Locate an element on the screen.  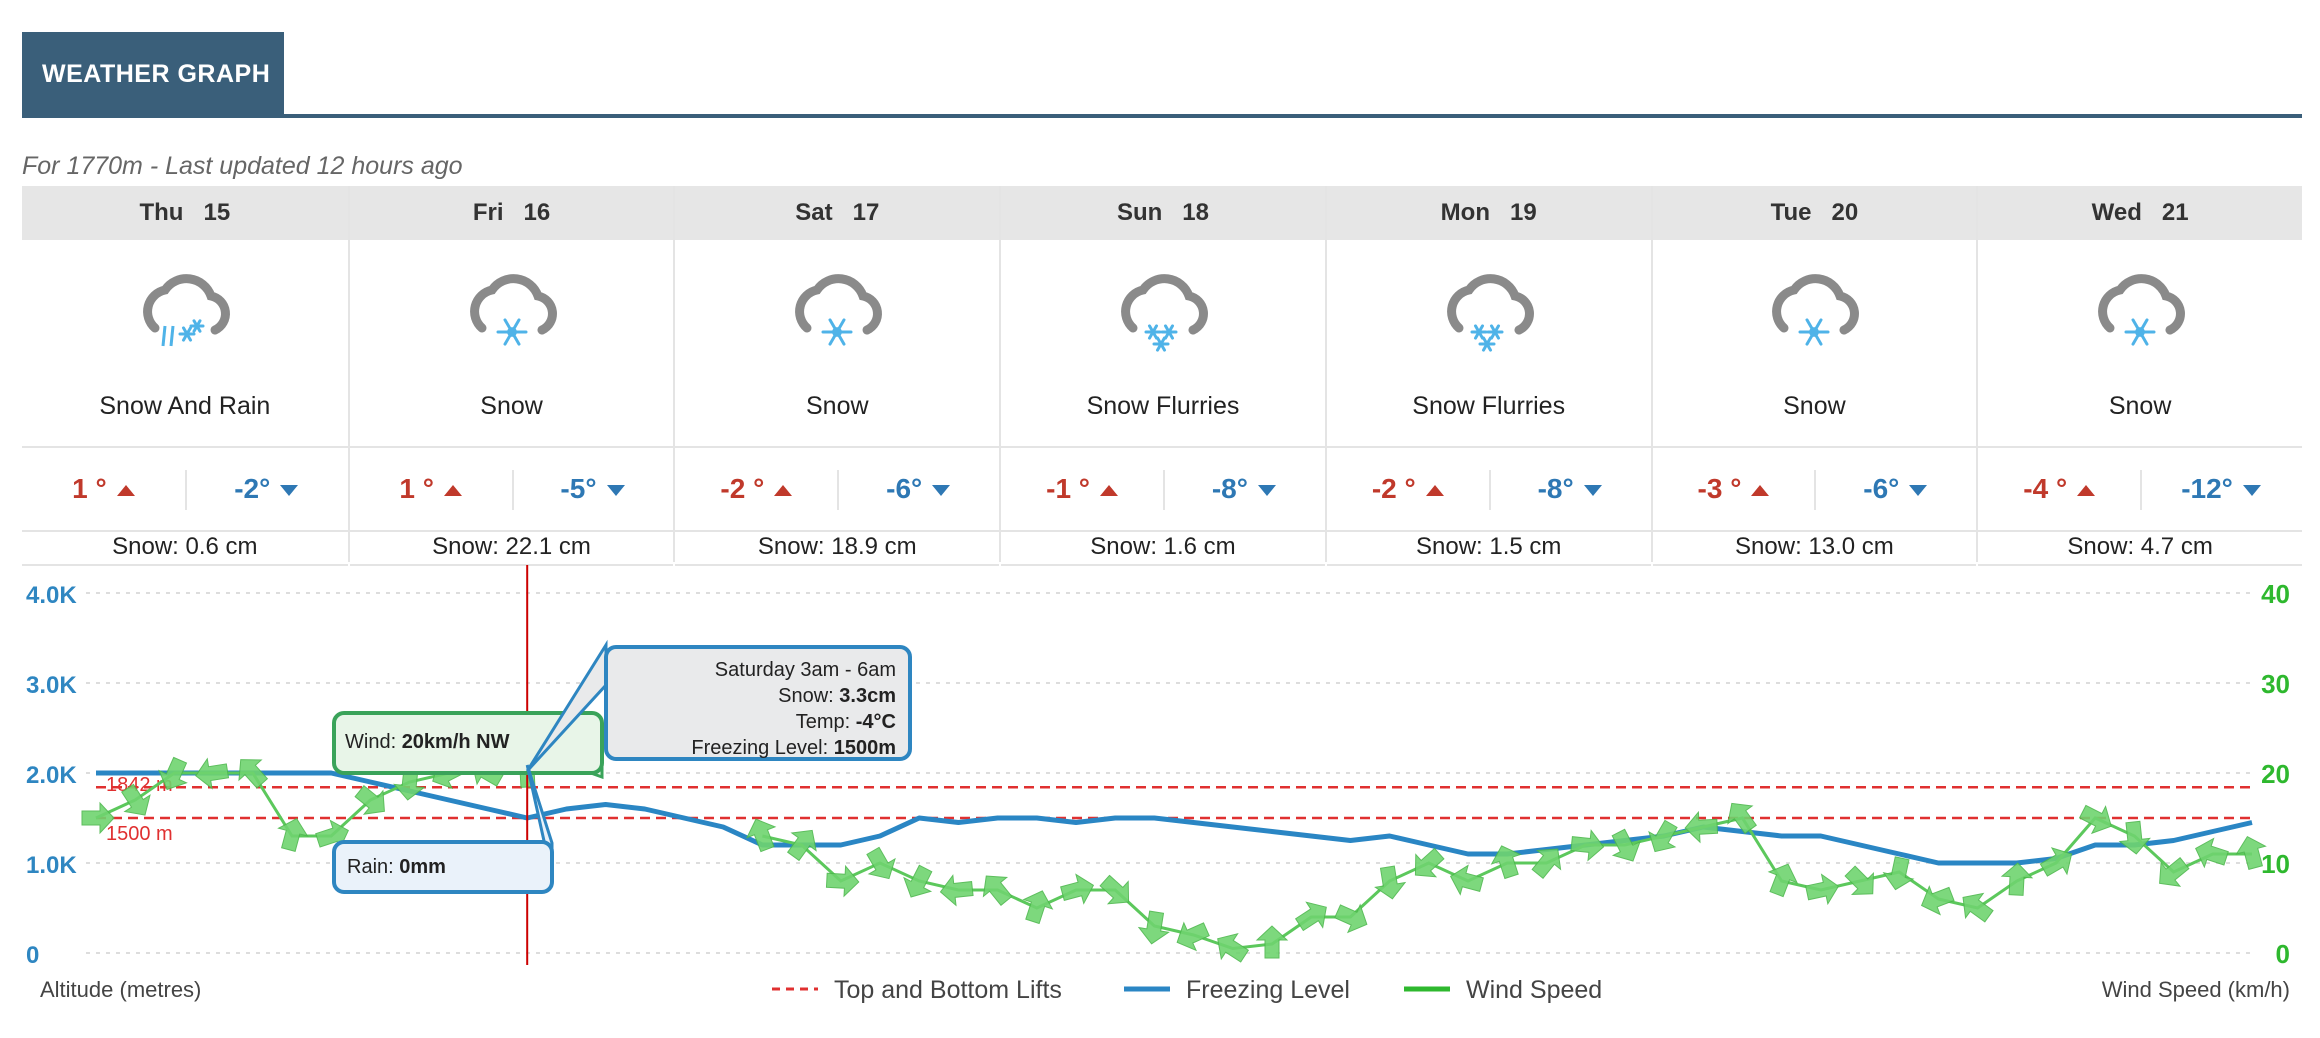
y-tick-left: 4.0K is located at coordinates (51, 595).